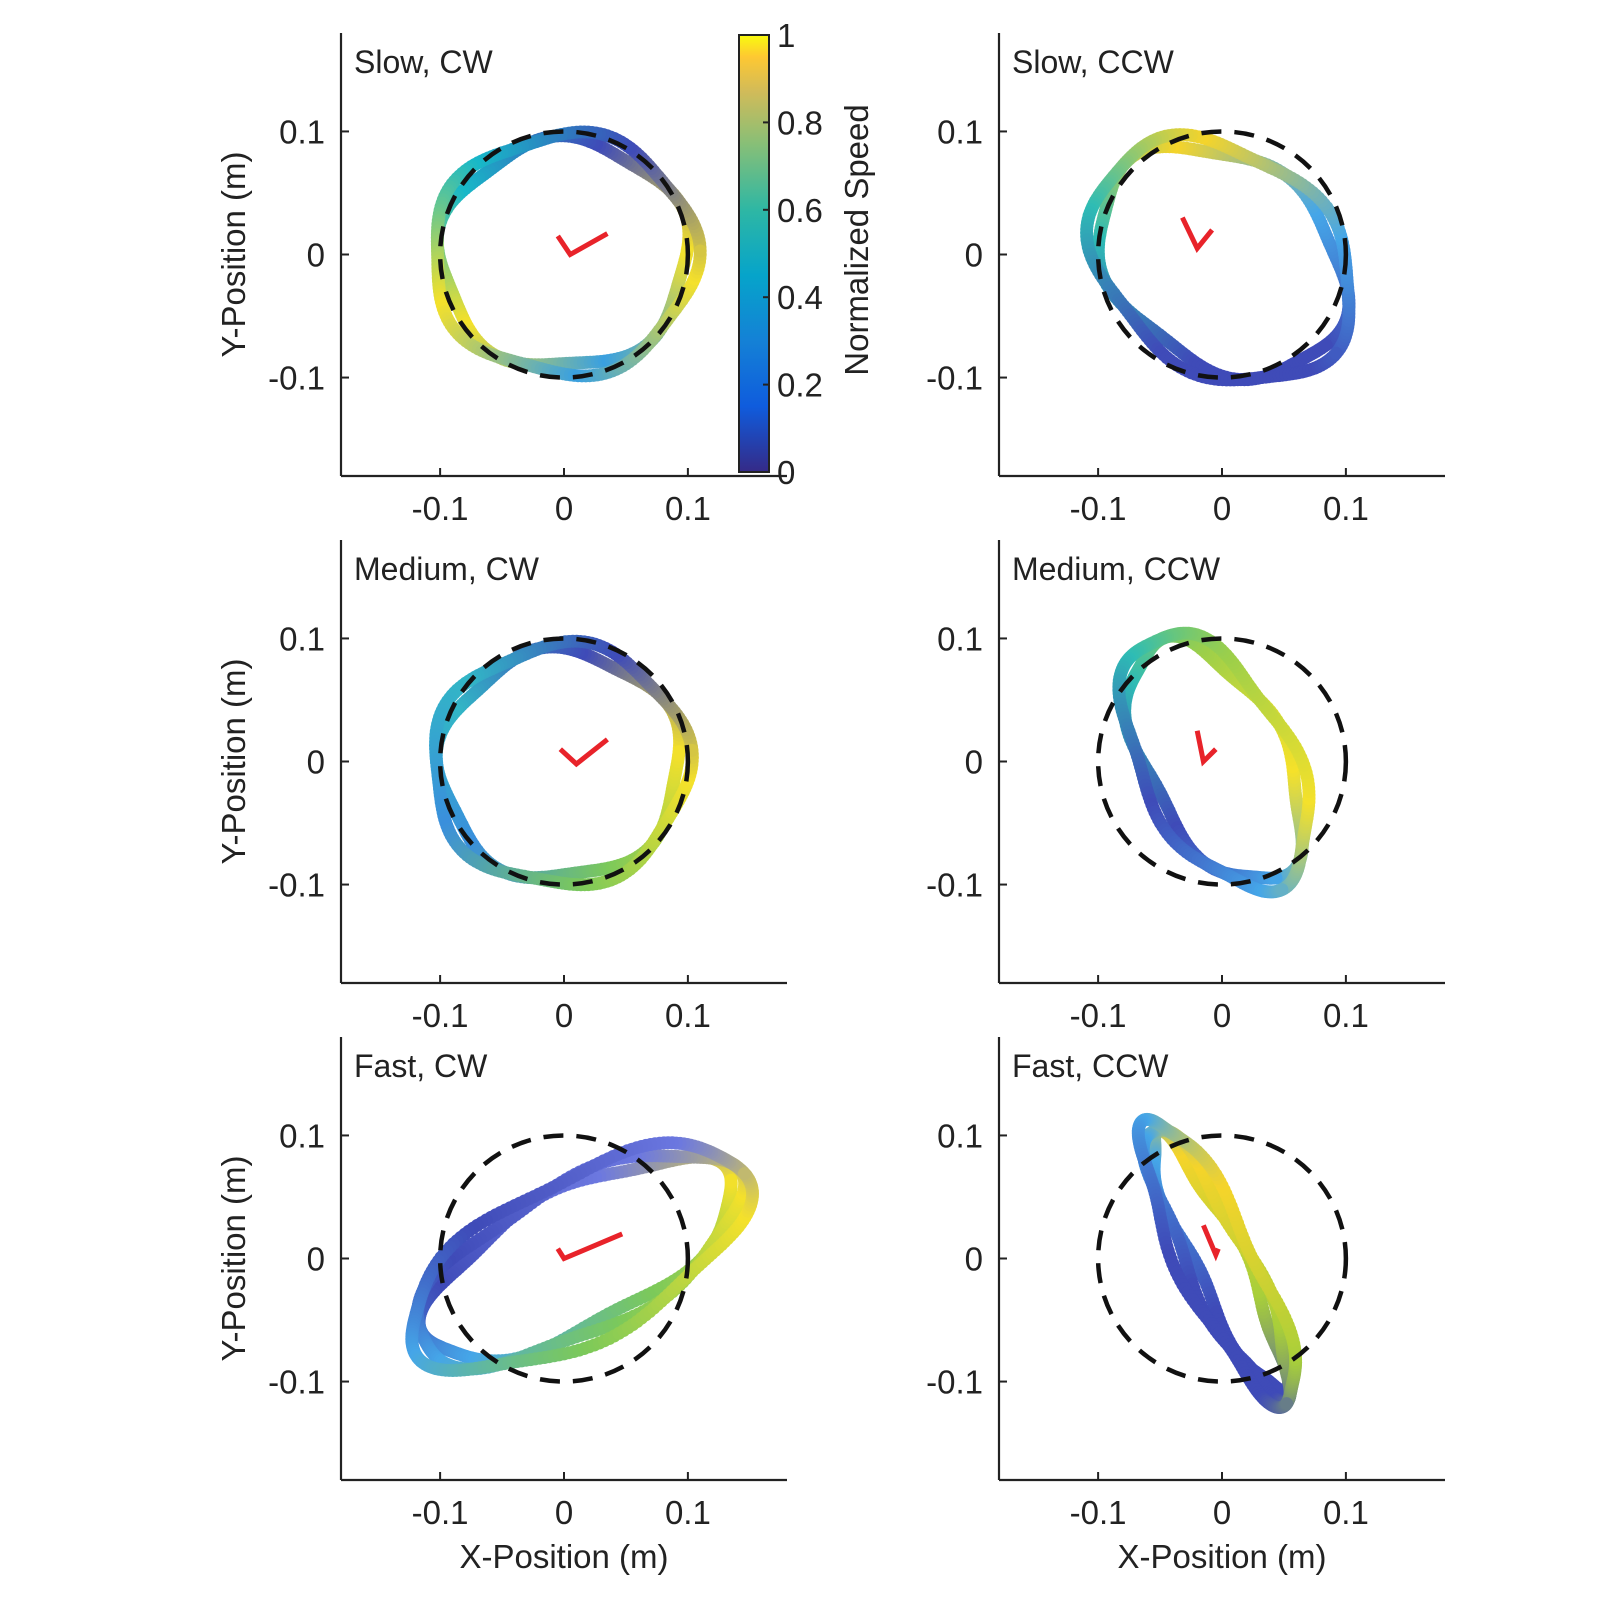 Image resolution: width=1599 pixels, height=1599 pixels. What do you see at coordinates (800, 297) in the screenshot?
I see `colorbar-tick-label: 0.4` at bounding box center [800, 297].